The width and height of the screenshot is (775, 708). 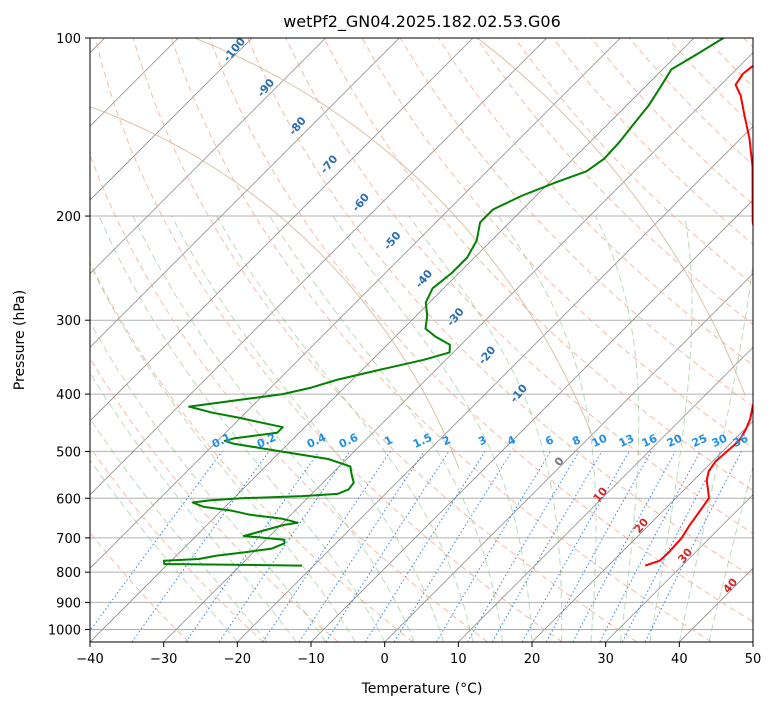 I want to click on mixing-ratio-label: 2, so click(x=446, y=440).